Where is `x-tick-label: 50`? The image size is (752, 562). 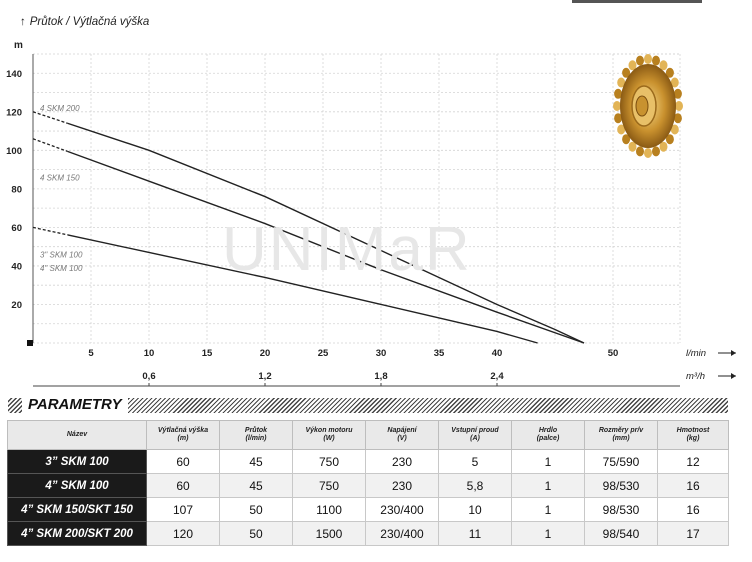 x-tick-label: 50 is located at coordinates (613, 353).